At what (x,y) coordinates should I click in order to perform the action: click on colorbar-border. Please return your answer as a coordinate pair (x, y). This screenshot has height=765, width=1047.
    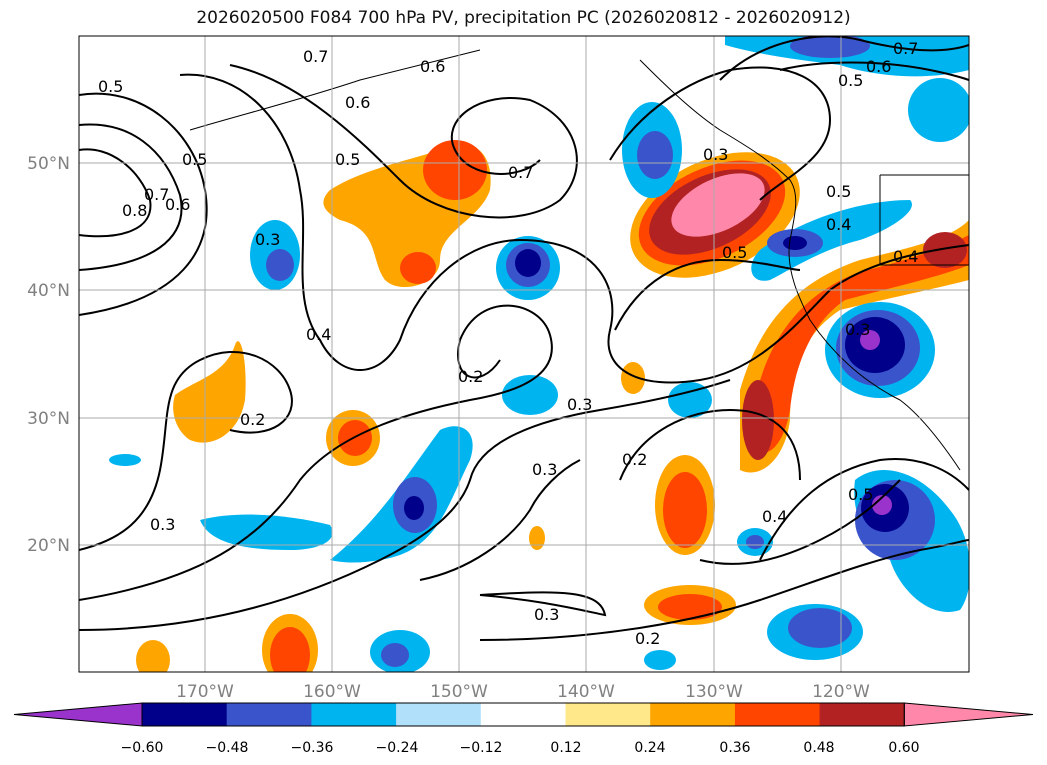
    Looking at the image, I should click on (523, 714).